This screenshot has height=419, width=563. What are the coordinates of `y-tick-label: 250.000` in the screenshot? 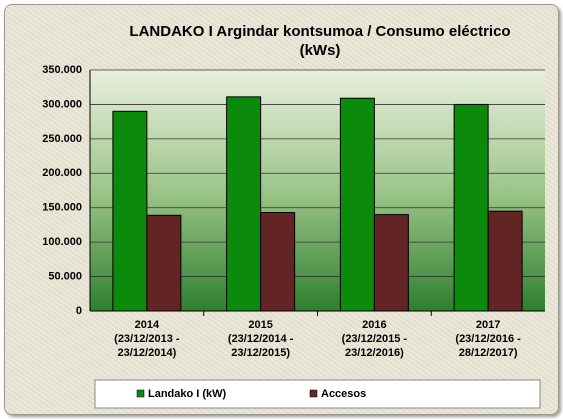 It's located at (62, 139).